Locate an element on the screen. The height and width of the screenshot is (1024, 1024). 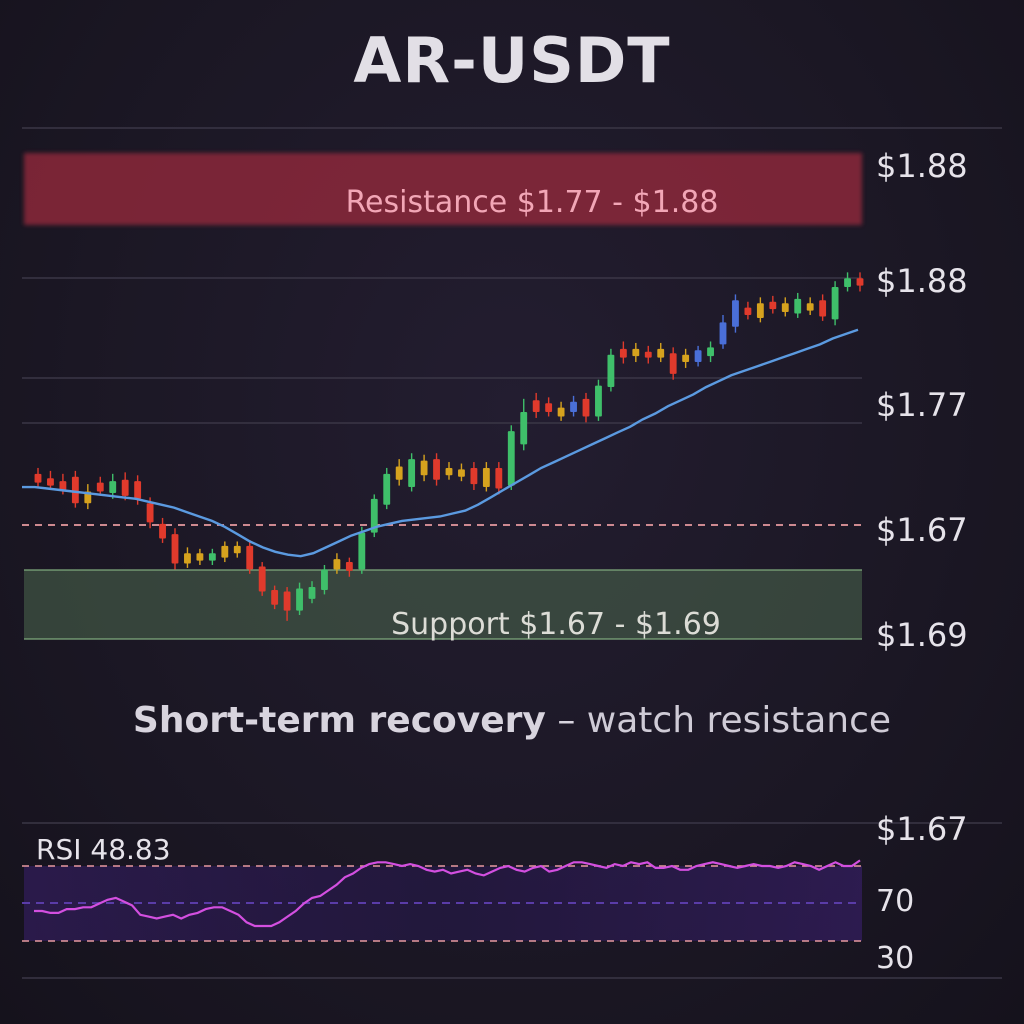
resistance-zone: Resistance $1.77 - $1.88 is located at coordinates (443, 189).